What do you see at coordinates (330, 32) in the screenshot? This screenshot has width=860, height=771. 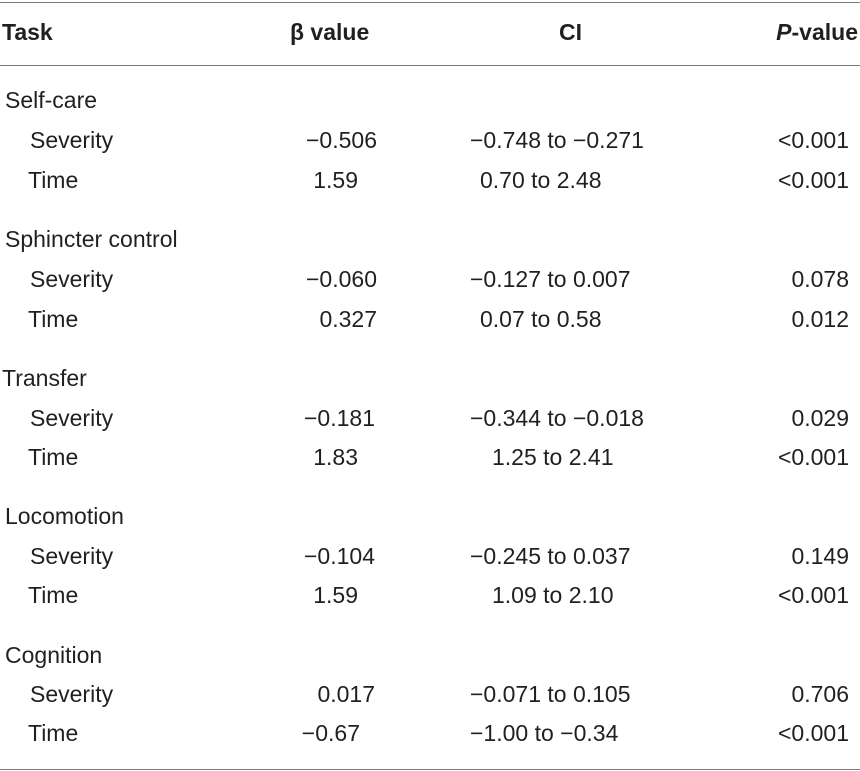 I see `header-beta-value: β value` at bounding box center [330, 32].